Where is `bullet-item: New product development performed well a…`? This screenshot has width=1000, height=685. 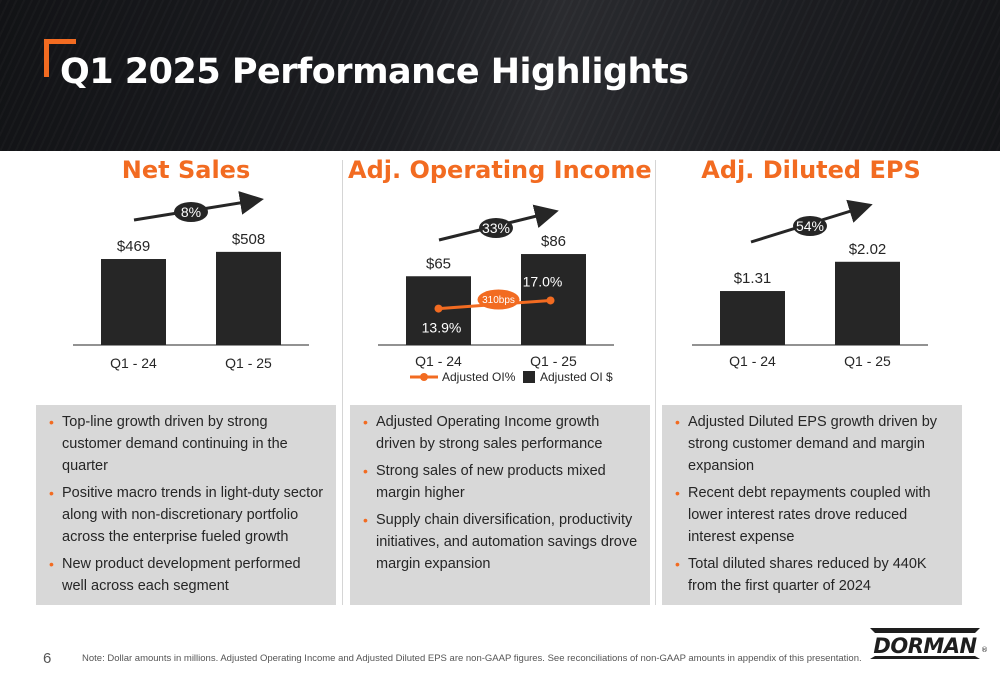
bullet-item: New product development performed well a… is located at coordinates (186, 575).